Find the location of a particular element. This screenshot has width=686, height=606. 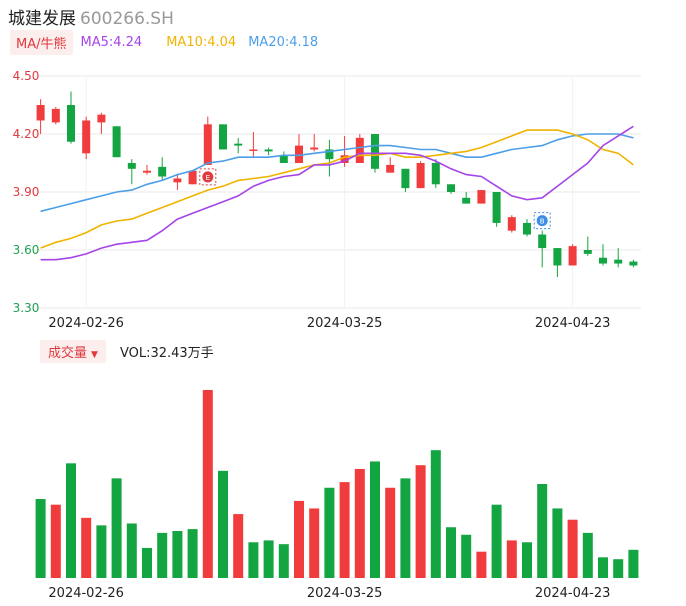

x-tick-label: 2024-04-23 is located at coordinates (573, 323).